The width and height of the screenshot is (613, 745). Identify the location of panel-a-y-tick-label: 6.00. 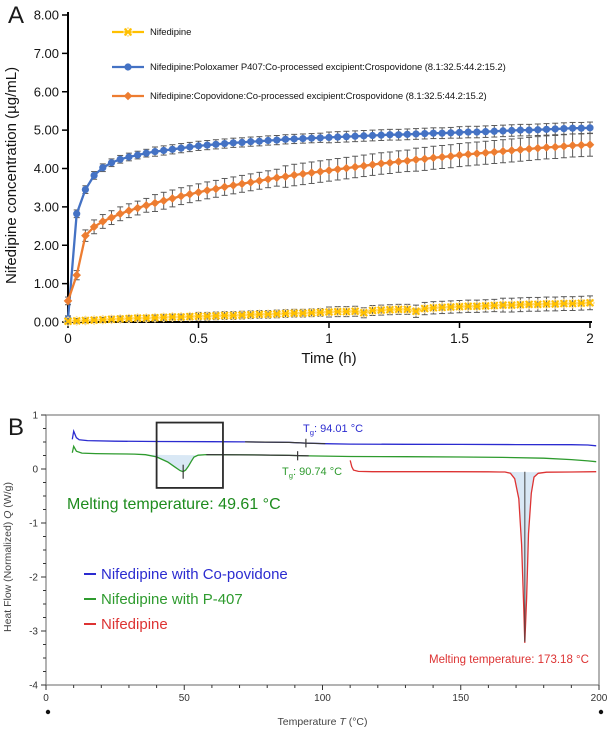
(46, 91).